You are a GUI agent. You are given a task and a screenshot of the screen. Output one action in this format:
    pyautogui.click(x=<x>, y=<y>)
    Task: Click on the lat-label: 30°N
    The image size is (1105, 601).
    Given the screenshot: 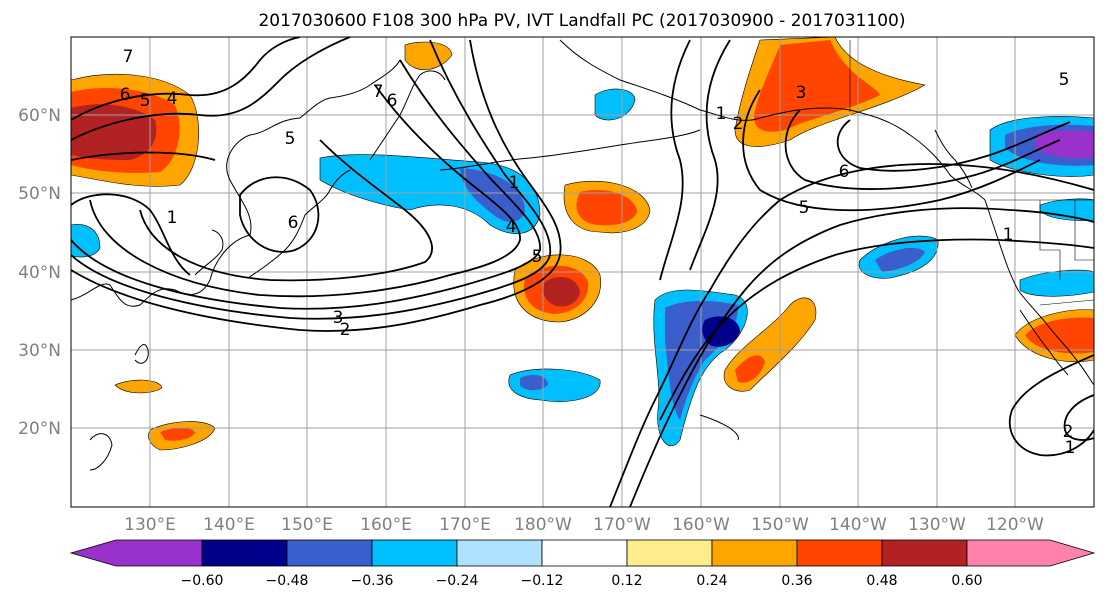 What is the action you would take?
    pyautogui.click(x=39, y=351)
    